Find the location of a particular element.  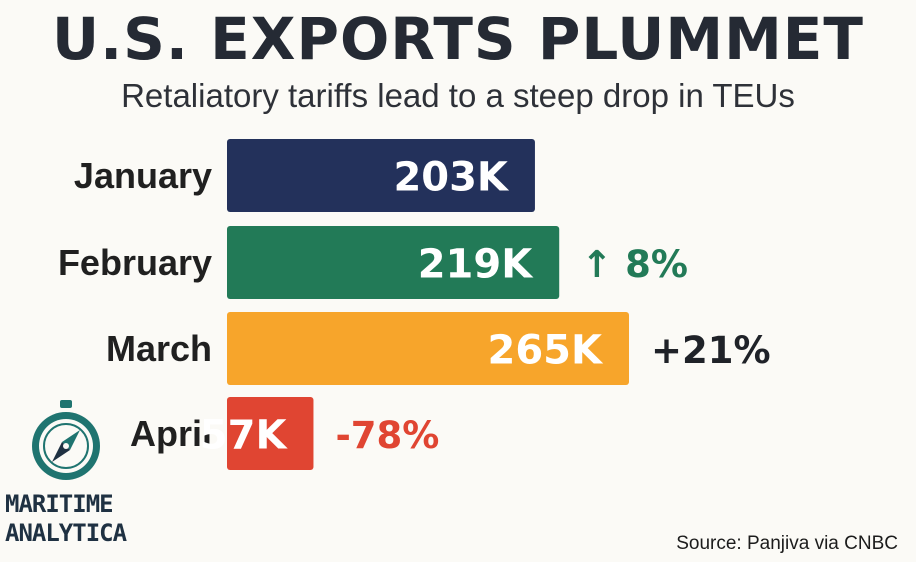

category-label: January is located at coordinates (143, 175).